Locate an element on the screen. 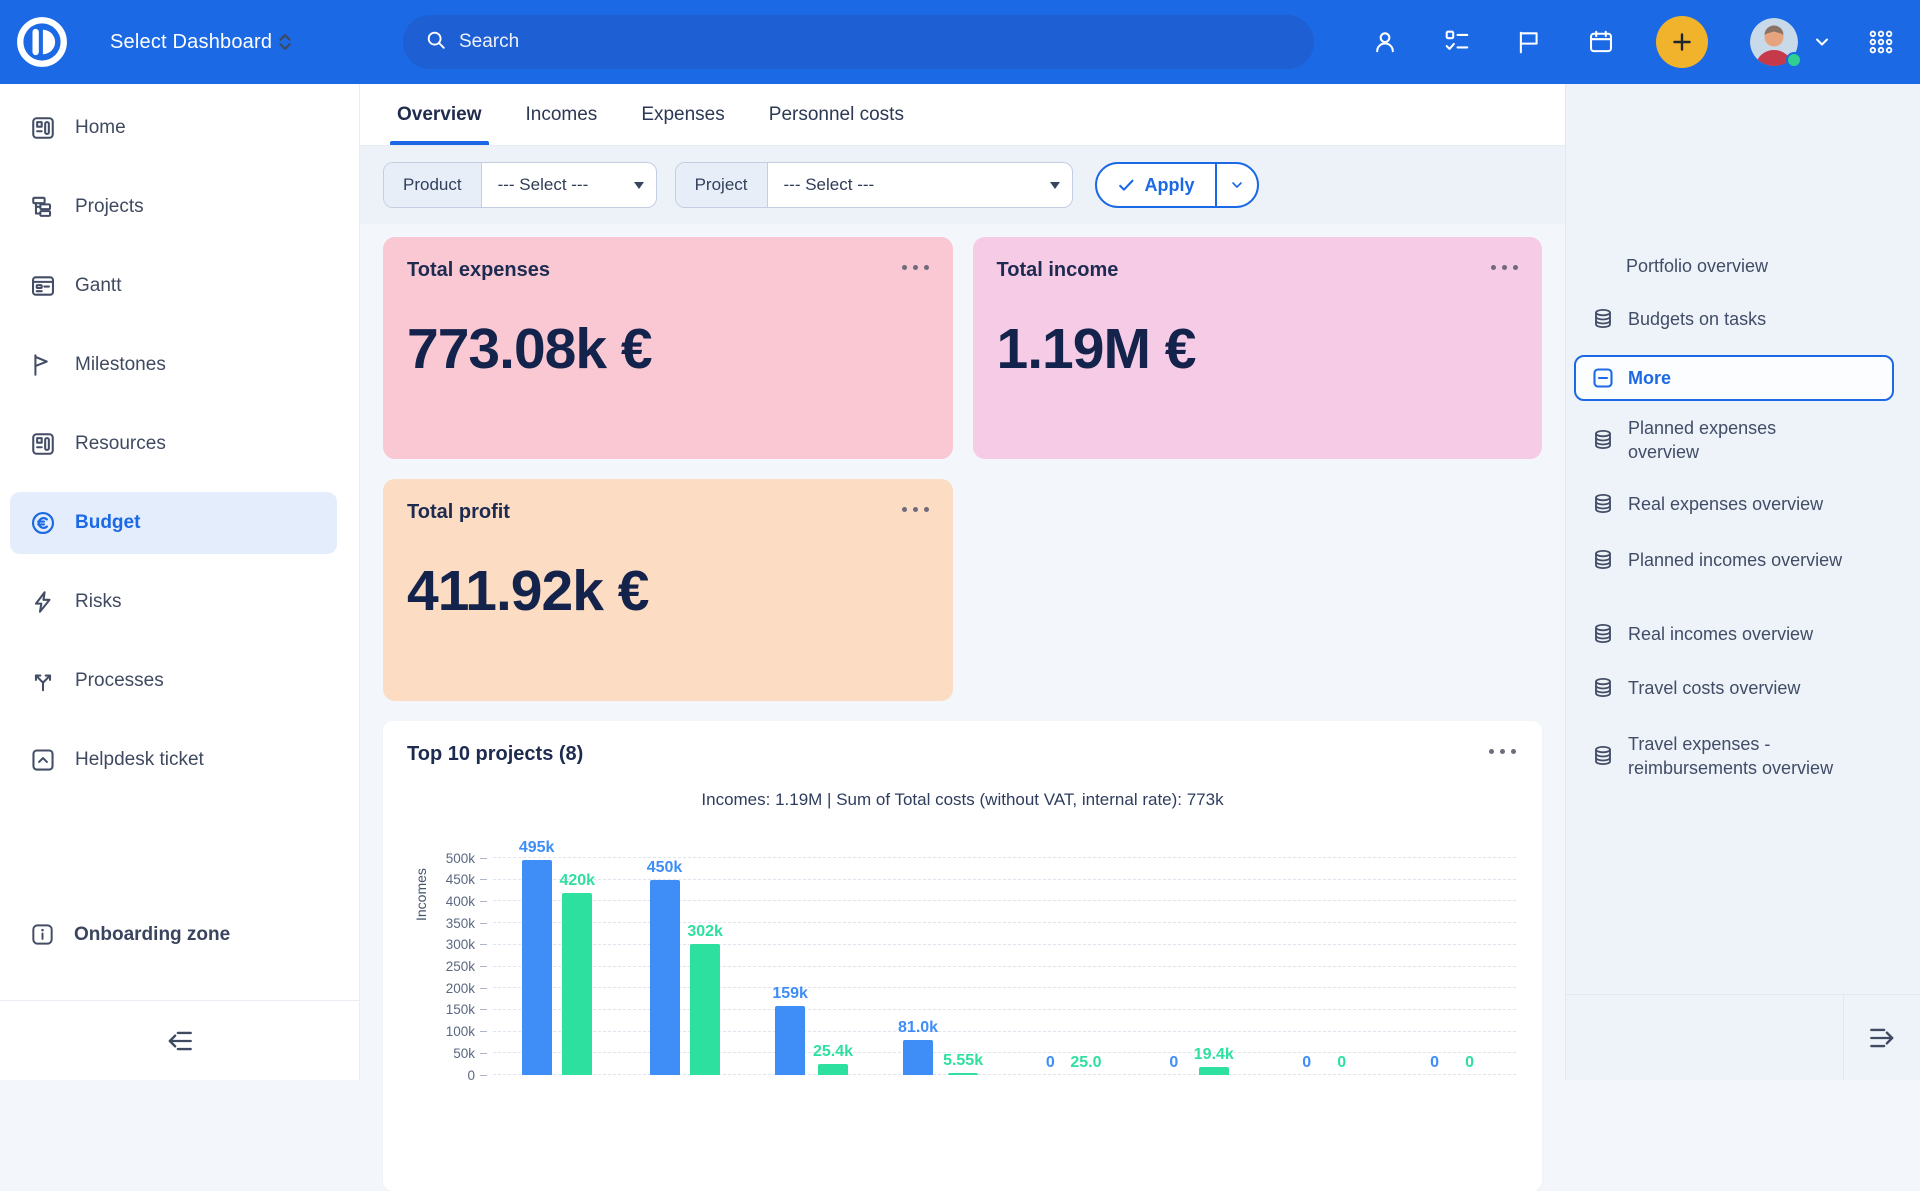 The image size is (1920, 1191). tasks-checklist-icon is located at coordinates (1457, 42).